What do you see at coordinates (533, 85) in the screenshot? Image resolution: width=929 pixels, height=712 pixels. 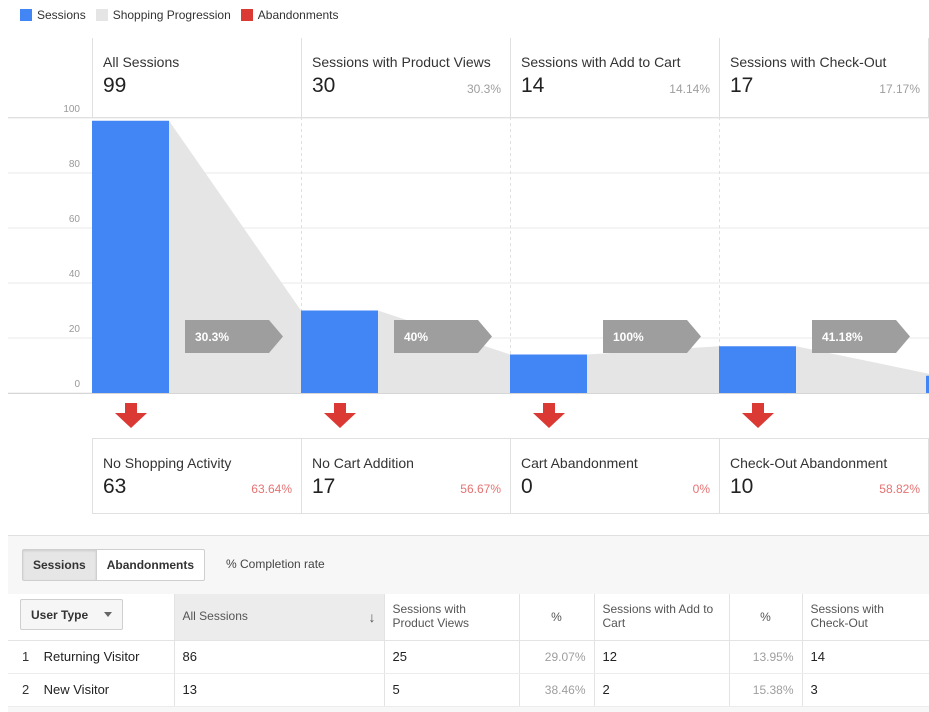 I see `stage-value: 14` at bounding box center [533, 85].